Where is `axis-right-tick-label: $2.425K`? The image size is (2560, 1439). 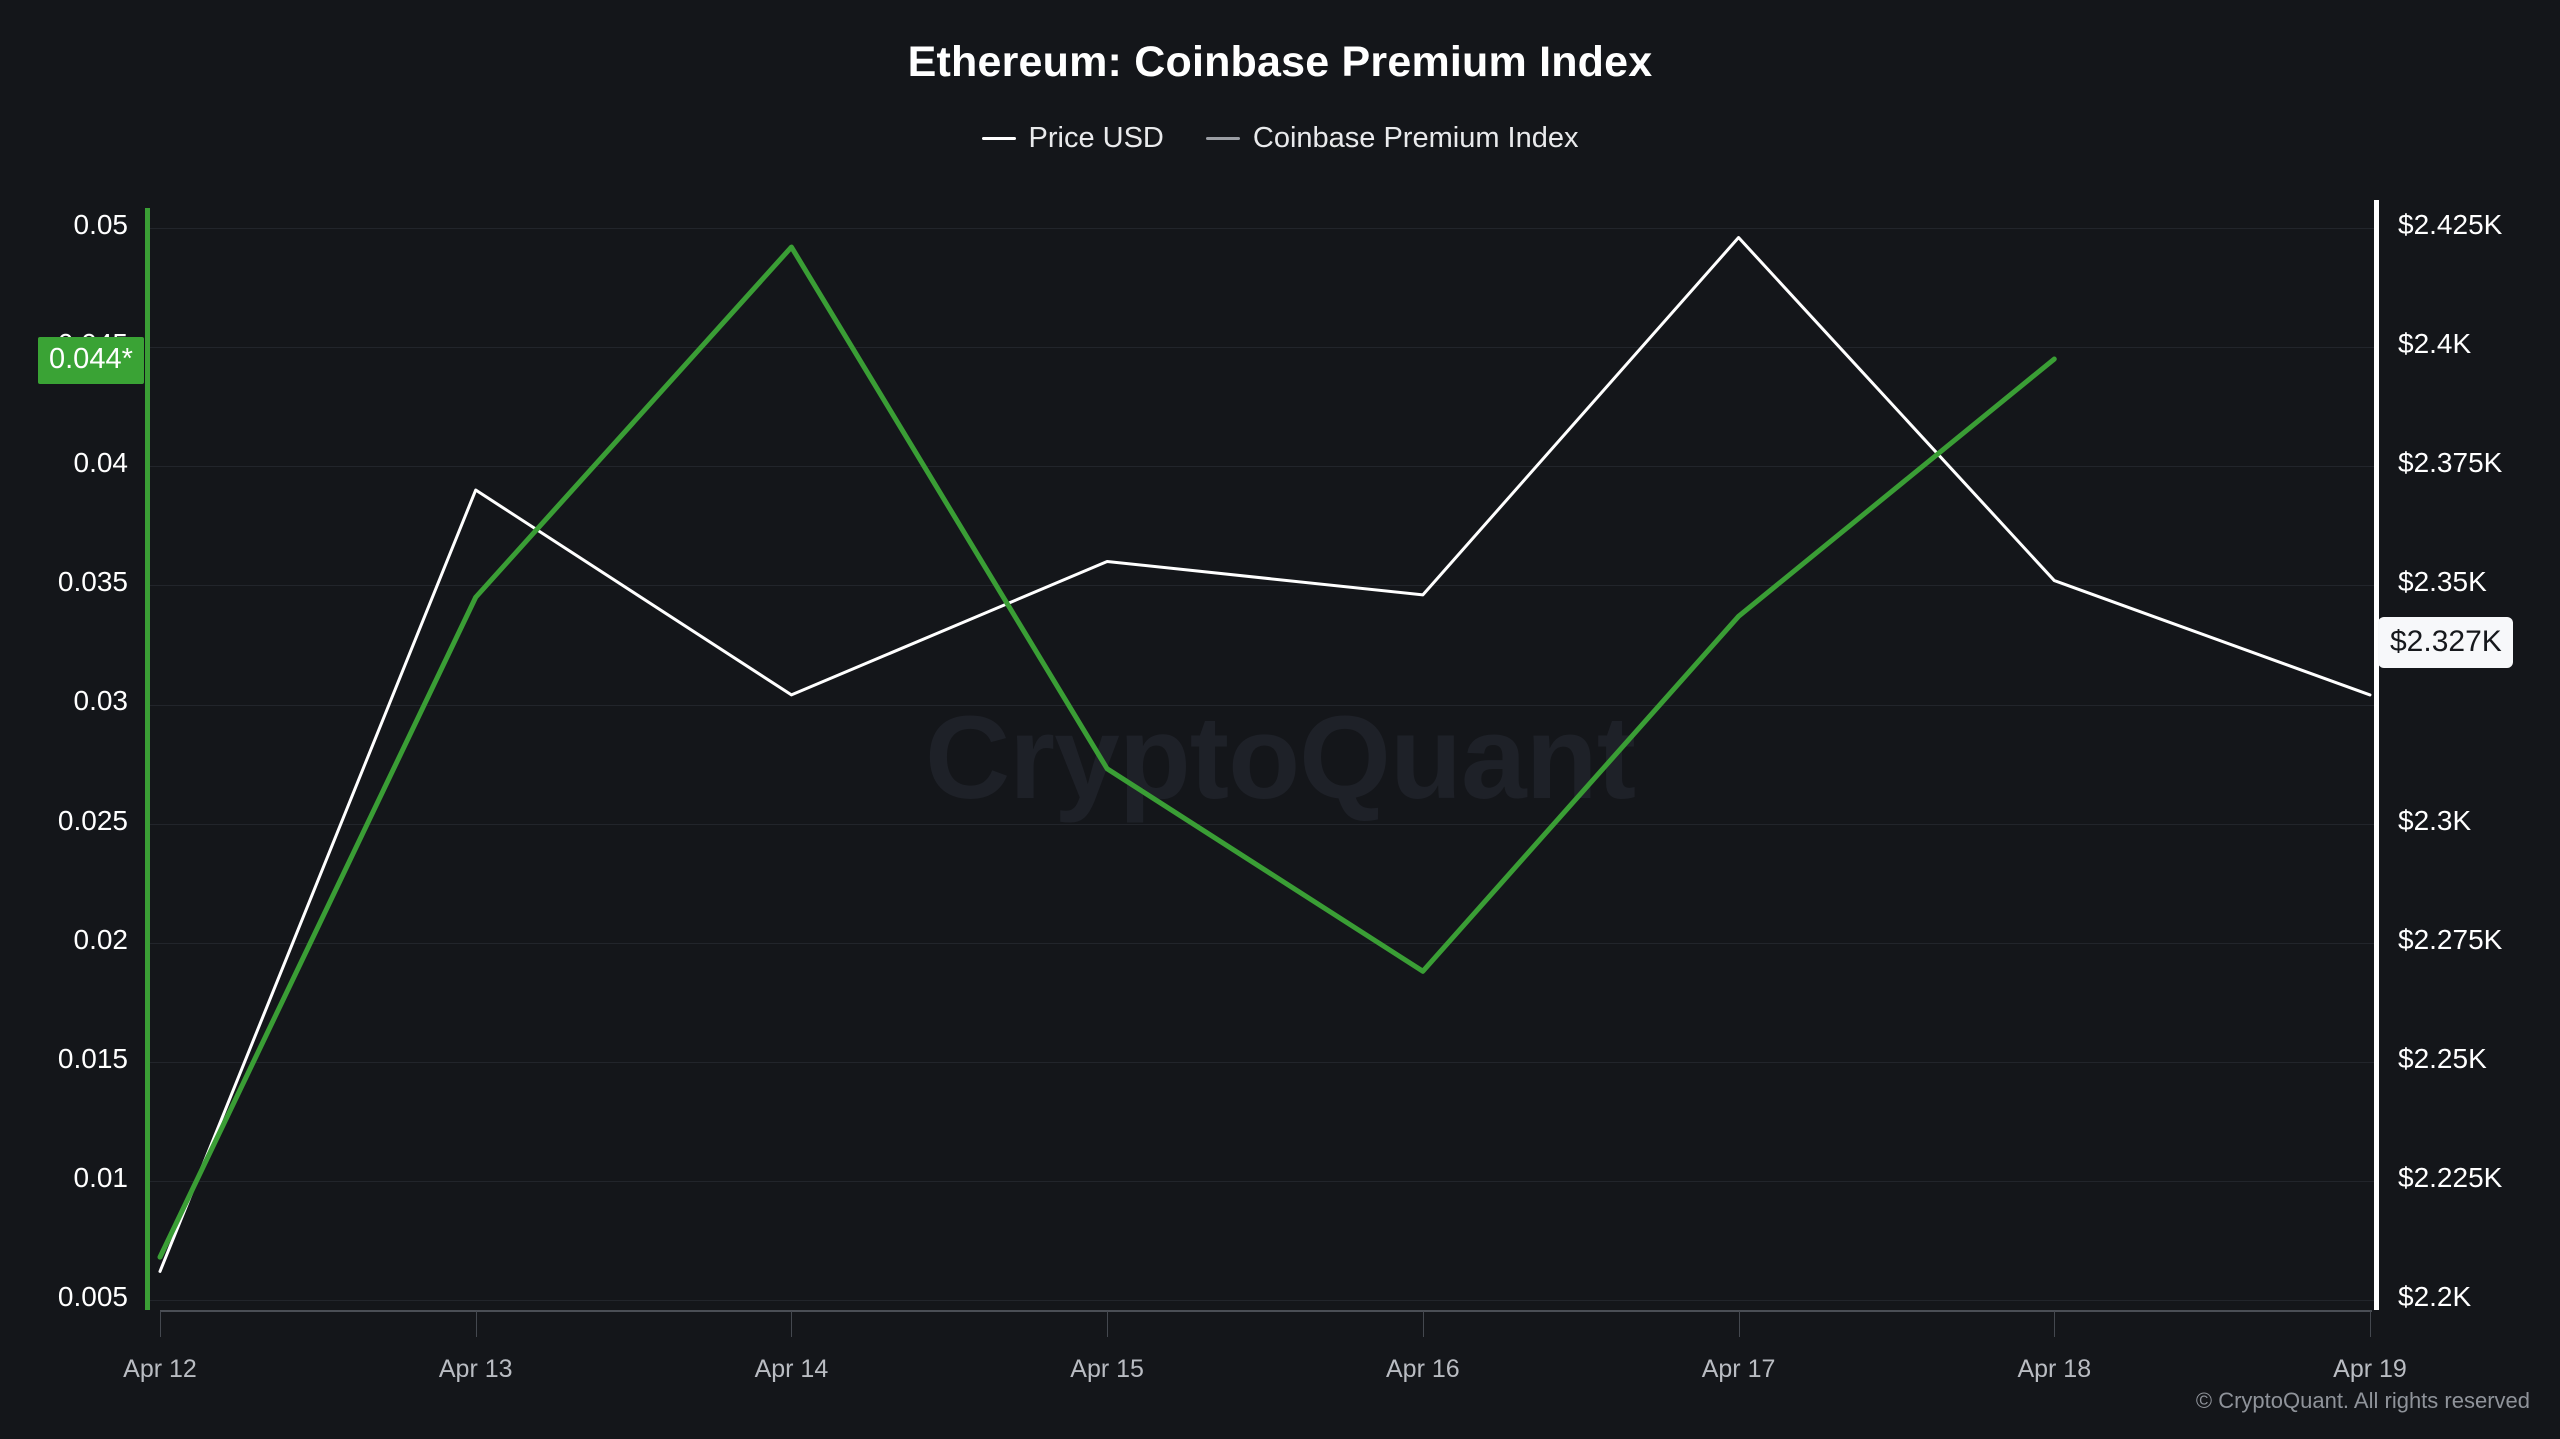 axis-right-tick-label: $2.425K is located at coordinates (2450, 224).